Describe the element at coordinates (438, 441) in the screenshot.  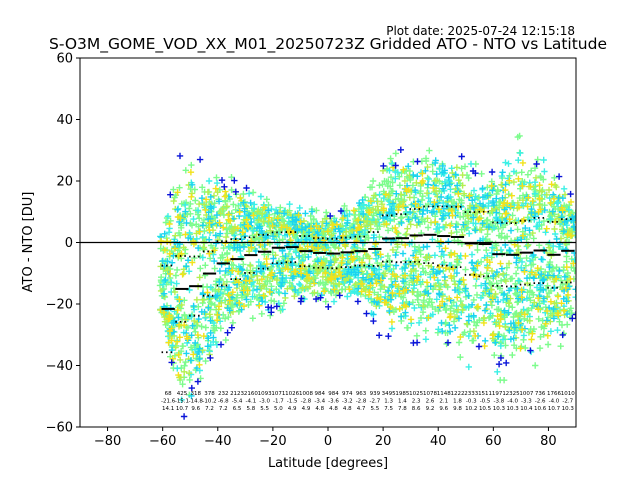
I see `x-tick-label: 40` at that location.